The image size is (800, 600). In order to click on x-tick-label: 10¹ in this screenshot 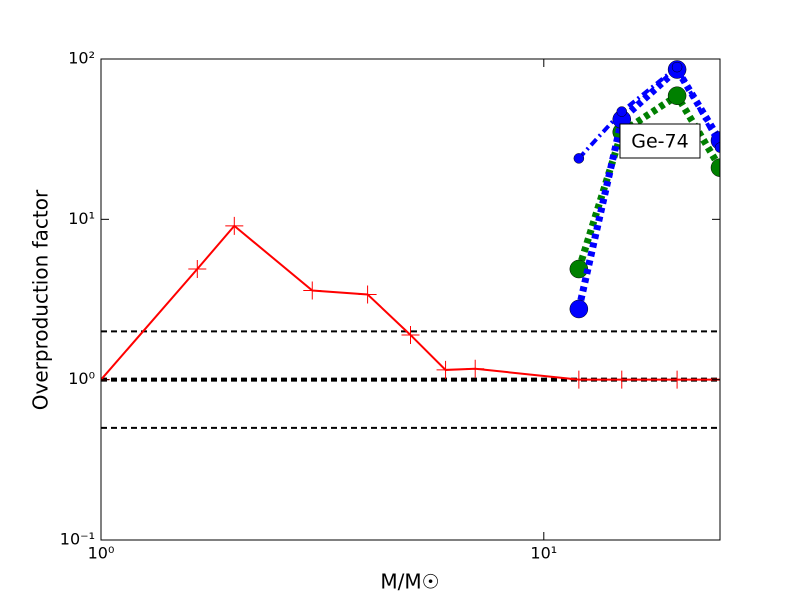, I will do `click(543, 553)`.